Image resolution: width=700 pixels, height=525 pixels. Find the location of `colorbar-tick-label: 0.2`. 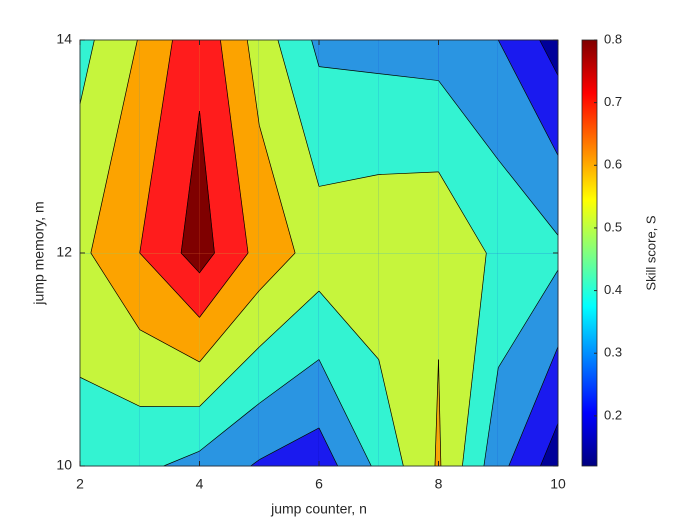

colorbar-tick-label: 0.2 is located at coordinates (613, 414).